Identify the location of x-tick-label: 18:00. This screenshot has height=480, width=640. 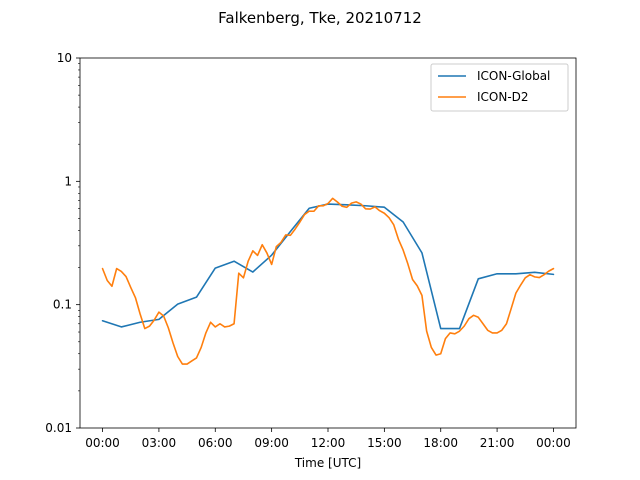
(440, 443).